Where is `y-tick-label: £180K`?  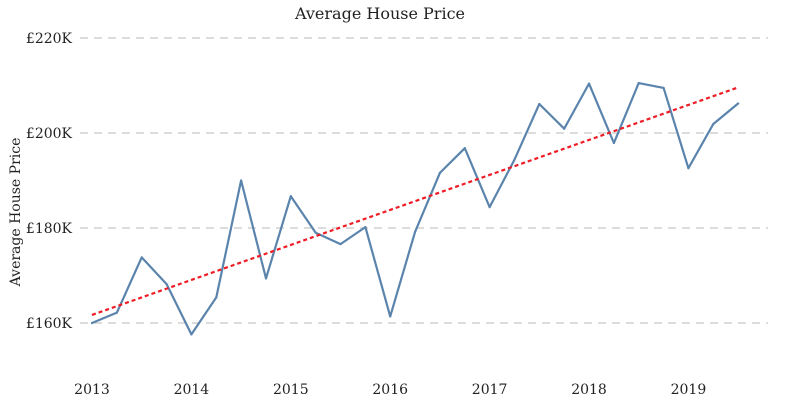
y-tick-label: £180K is located at coordinates (49, 229).